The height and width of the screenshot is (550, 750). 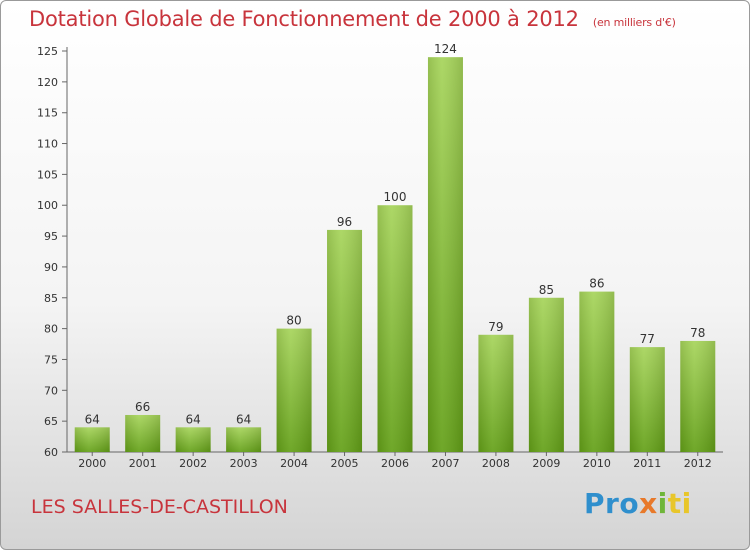 What do you see at coordinates (47, 51) in the screenshot?
I see `y-tick-label: 125` at bounding box center [47, 51].